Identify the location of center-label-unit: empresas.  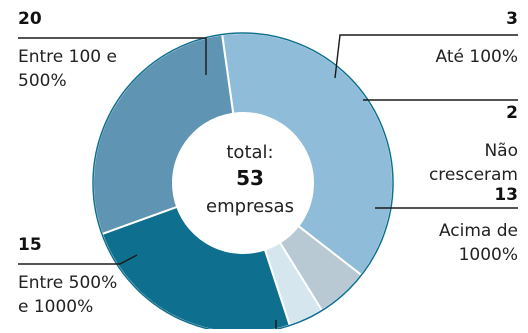
(250, 206).